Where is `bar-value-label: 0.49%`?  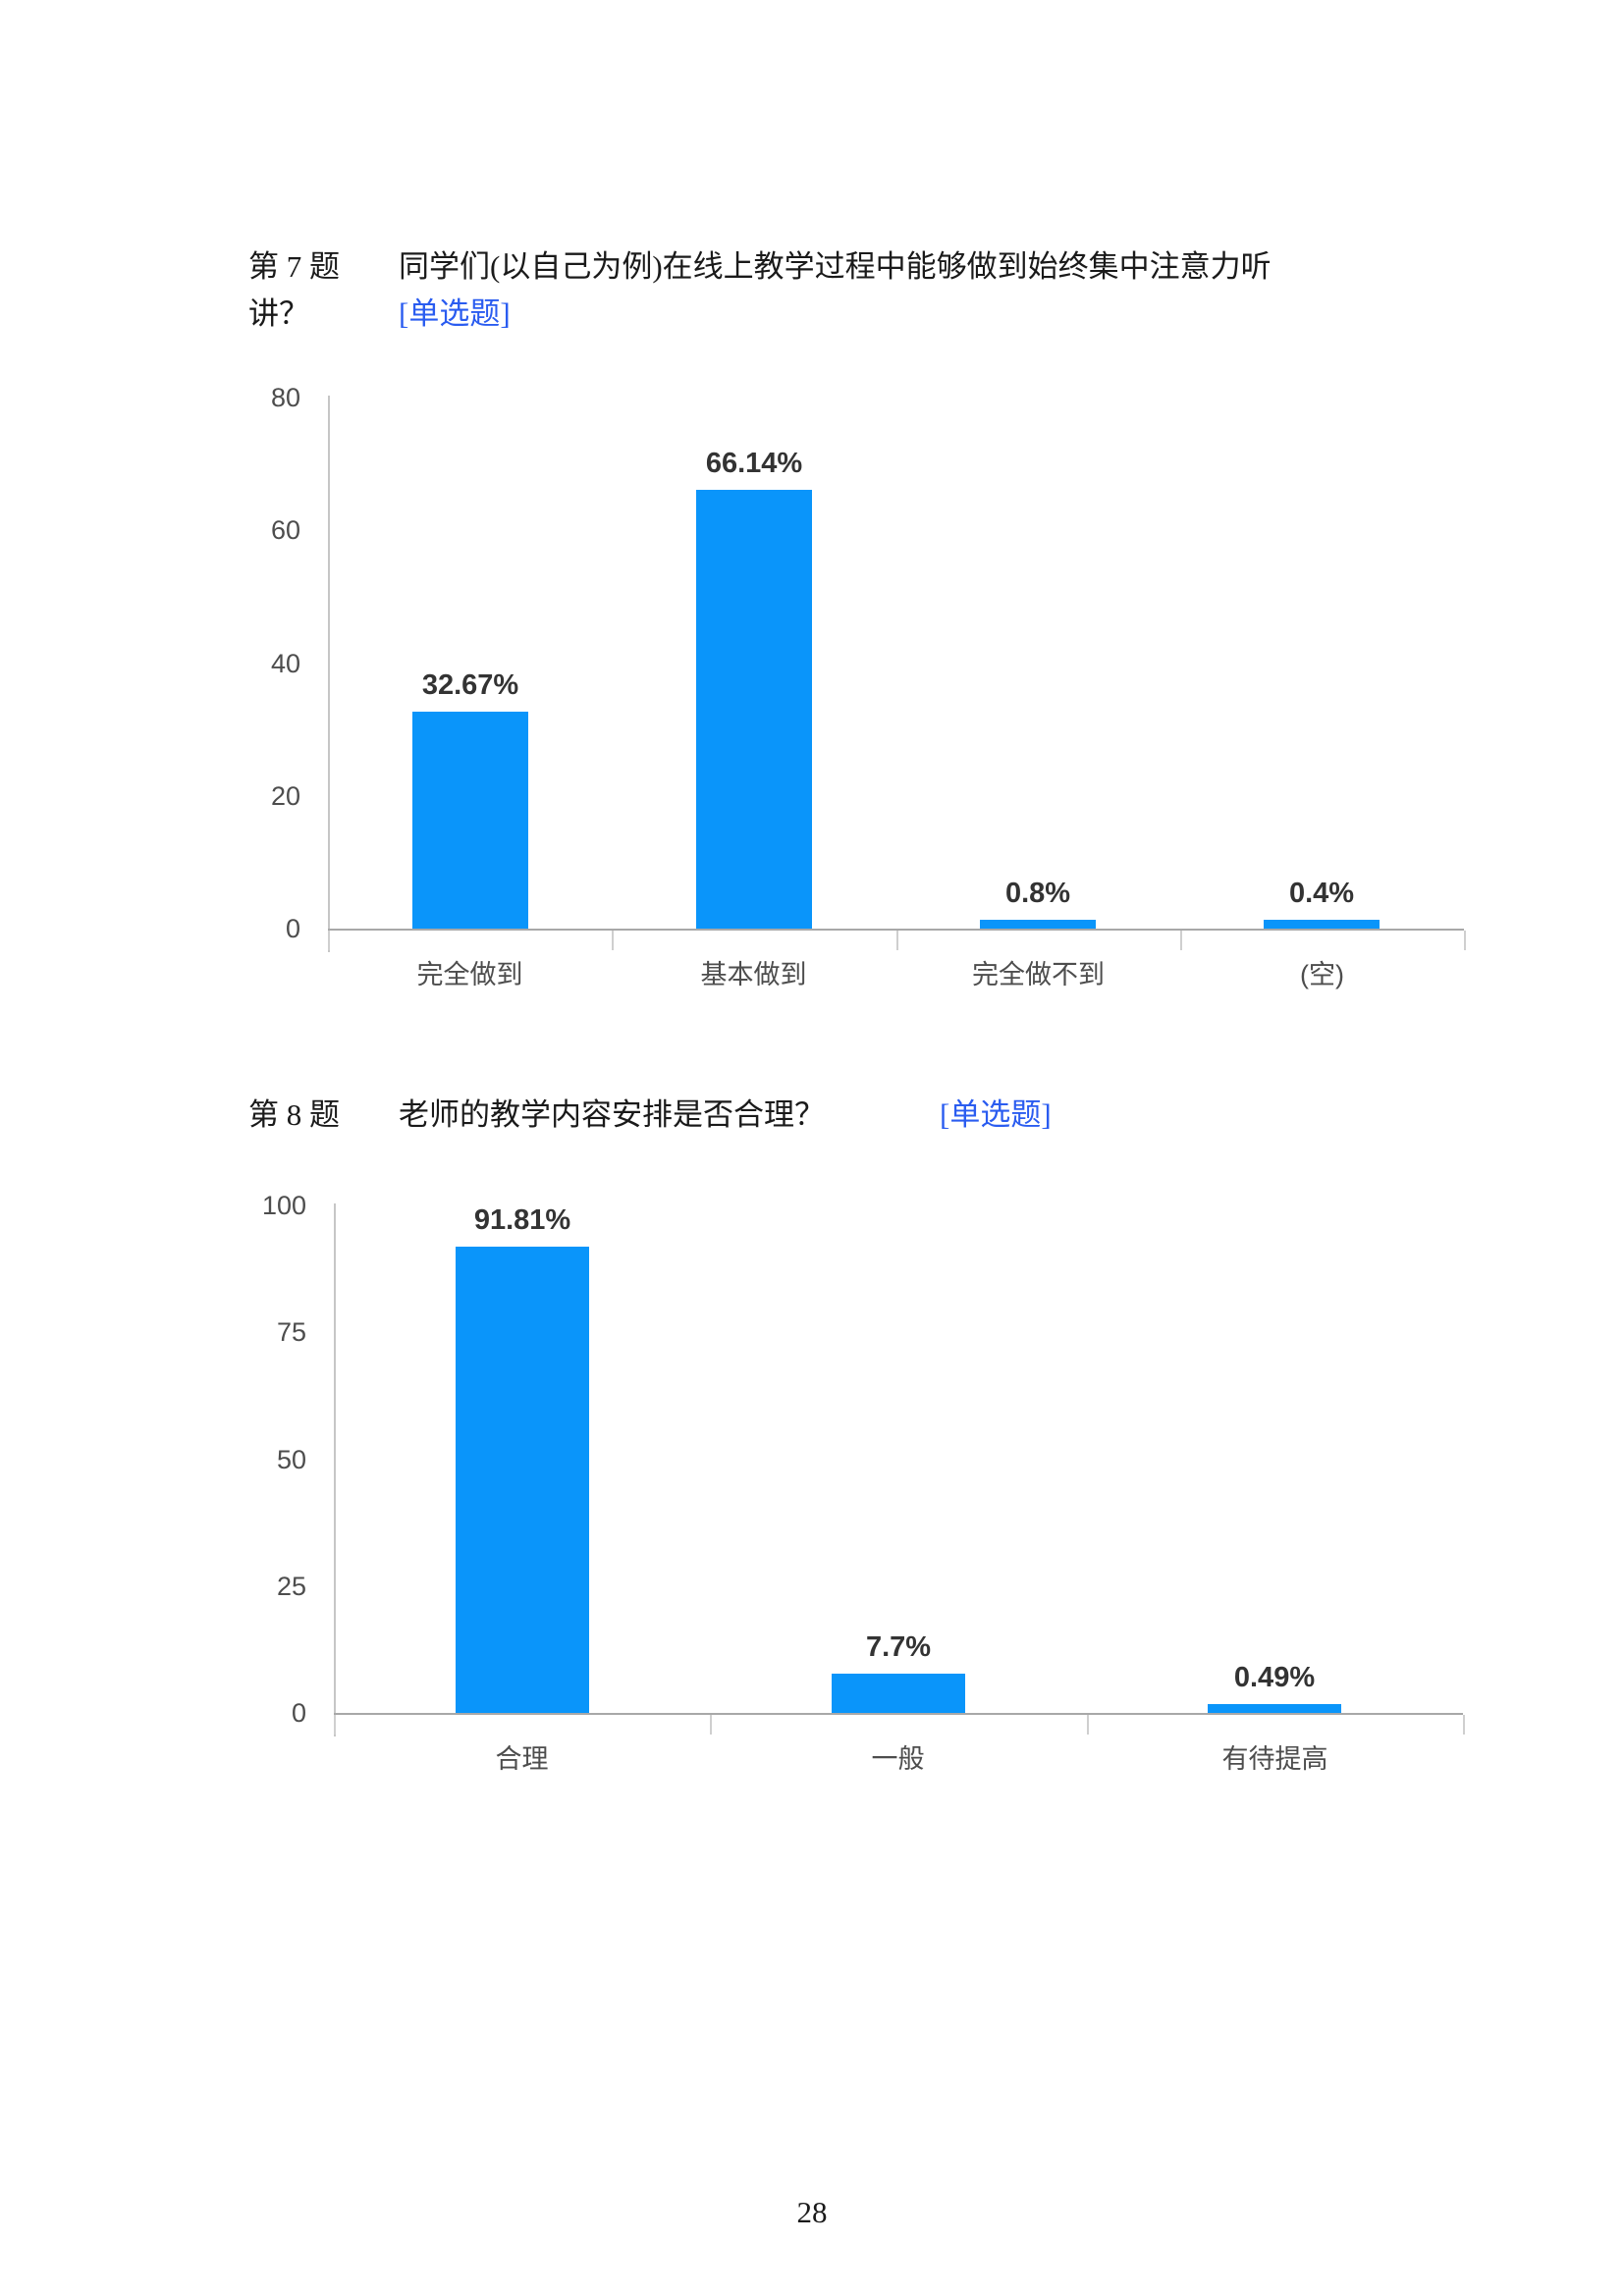 bar-value-label: 0.49% is located at coordinates (1274, 1677).